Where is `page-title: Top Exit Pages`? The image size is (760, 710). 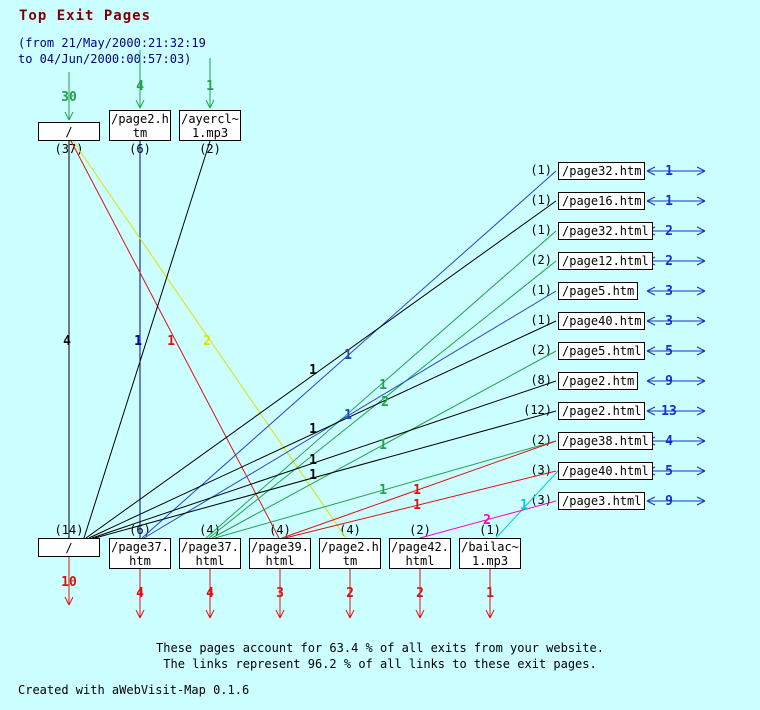
page-title: Top Exit Pages is located at coordinates (85, 16).